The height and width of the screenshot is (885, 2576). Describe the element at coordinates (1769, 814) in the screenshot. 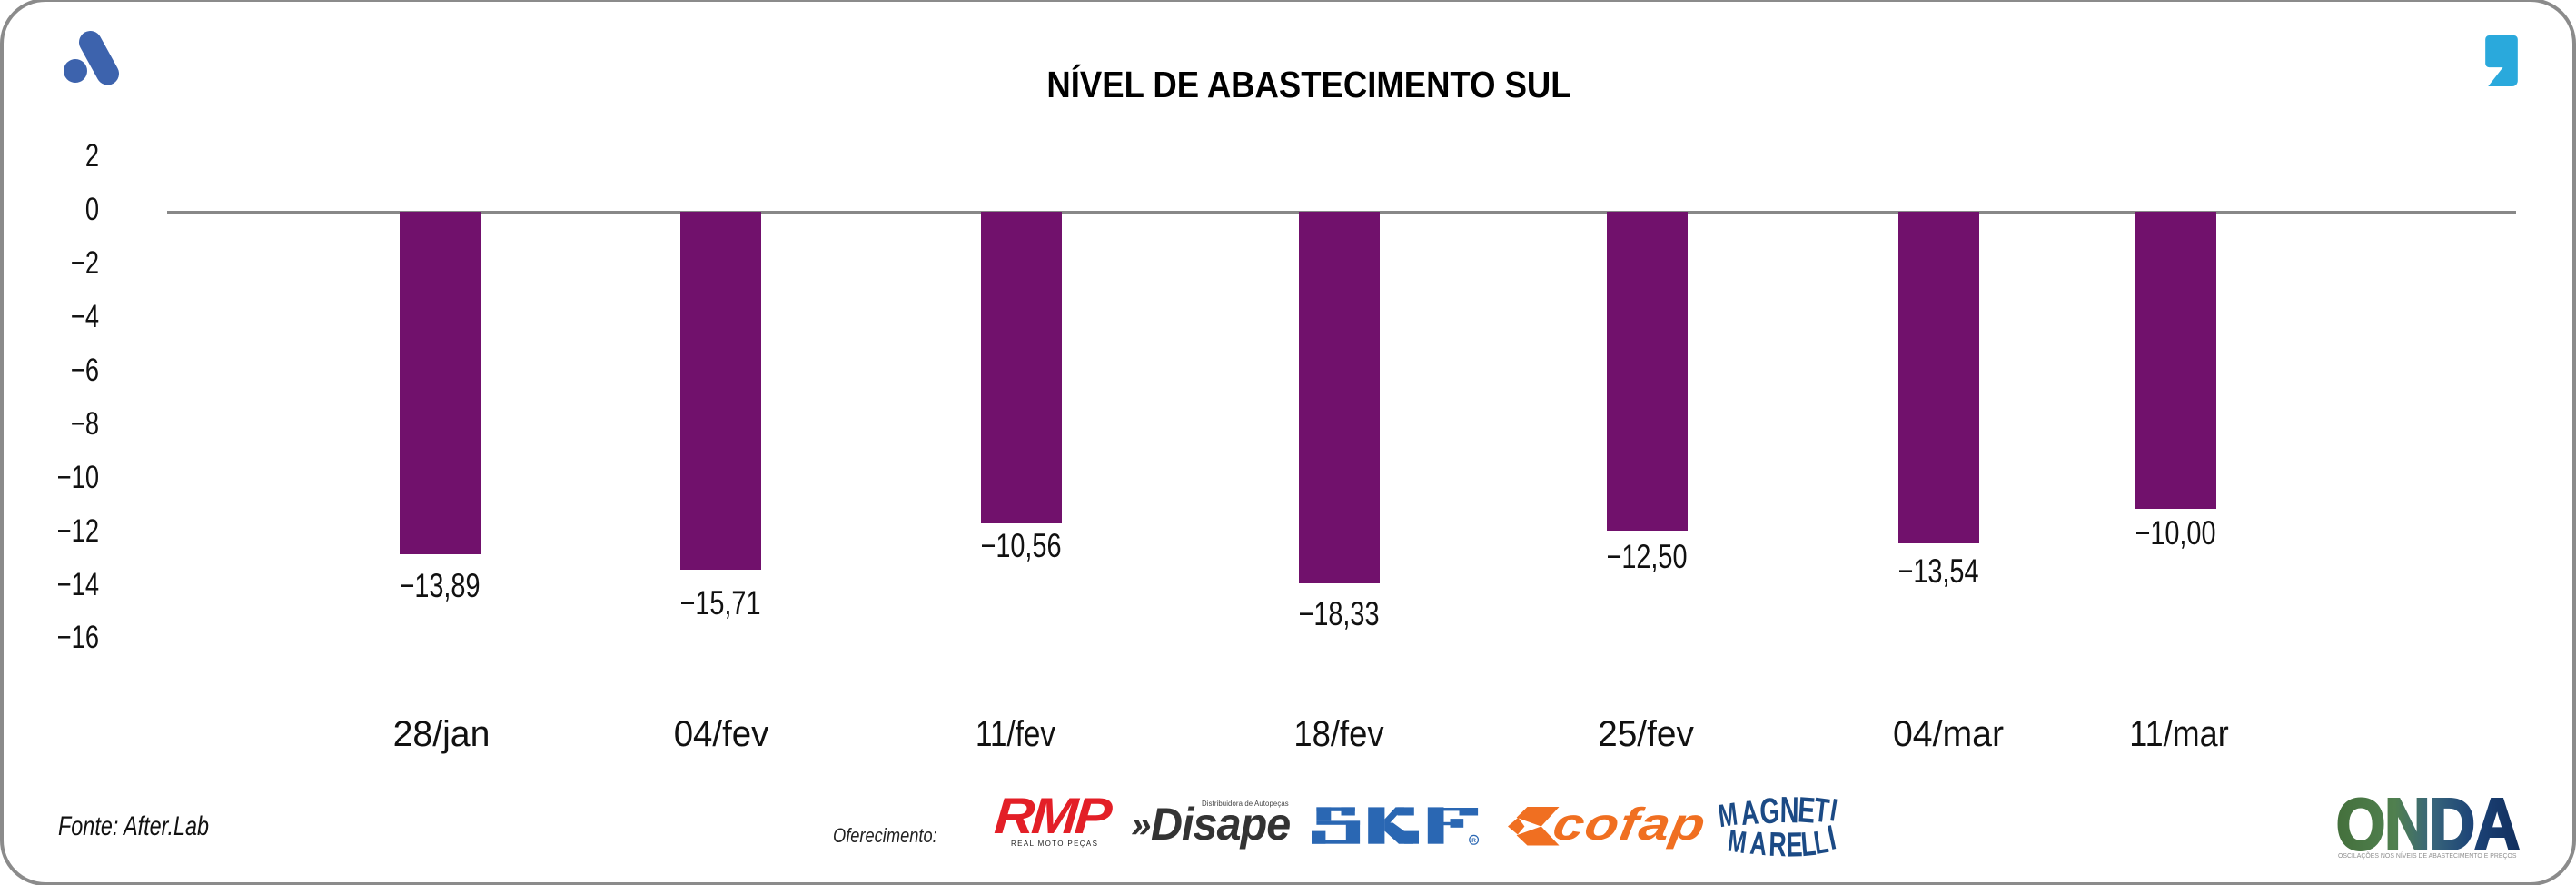

I see `svg-text: G` at that location.